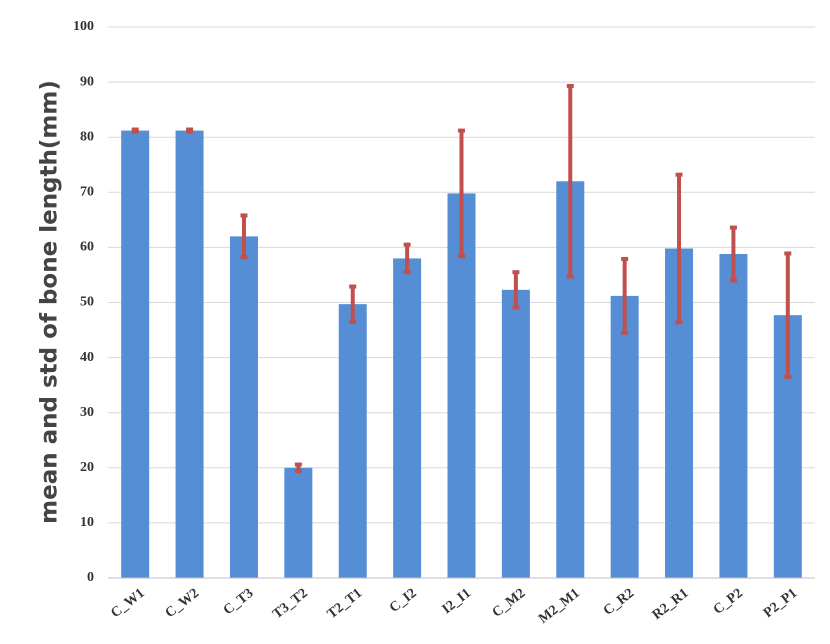 The height and width of the screenshot is (644, 830). I want to click on x-tick-label: T2_T1, so click(345, 604).